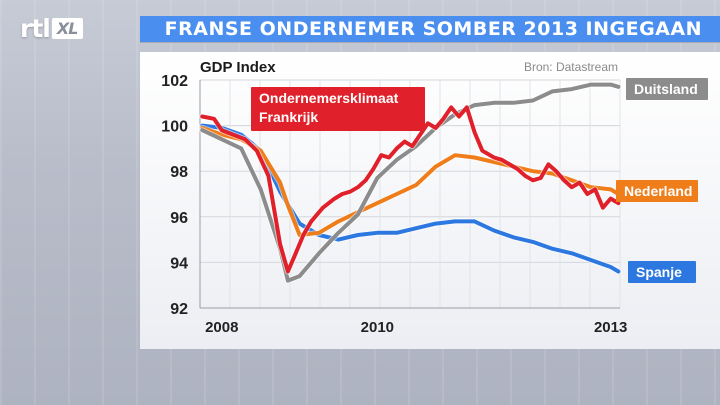 The height and width of the screenshot is (405, 720). I want to click on rtl-xl-logo: rtl XL, so click(52, 29).